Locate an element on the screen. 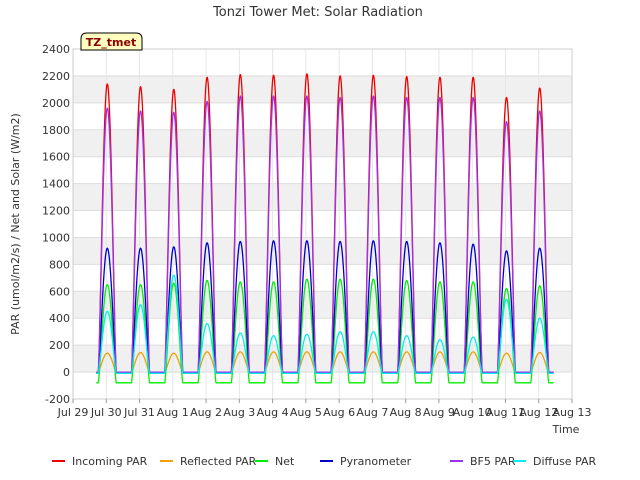 The width and height of the screenshot is (640, 480). y-tick-label: 2400 is located at coordinates (56, 49).